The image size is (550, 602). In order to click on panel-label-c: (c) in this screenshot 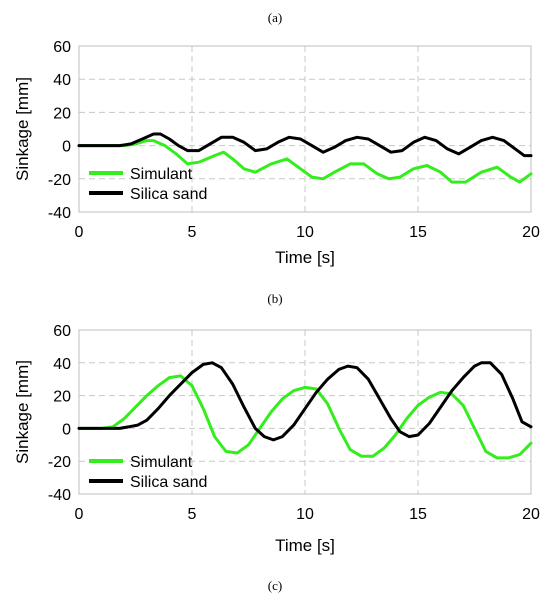, I will do `click(275, 585)`.